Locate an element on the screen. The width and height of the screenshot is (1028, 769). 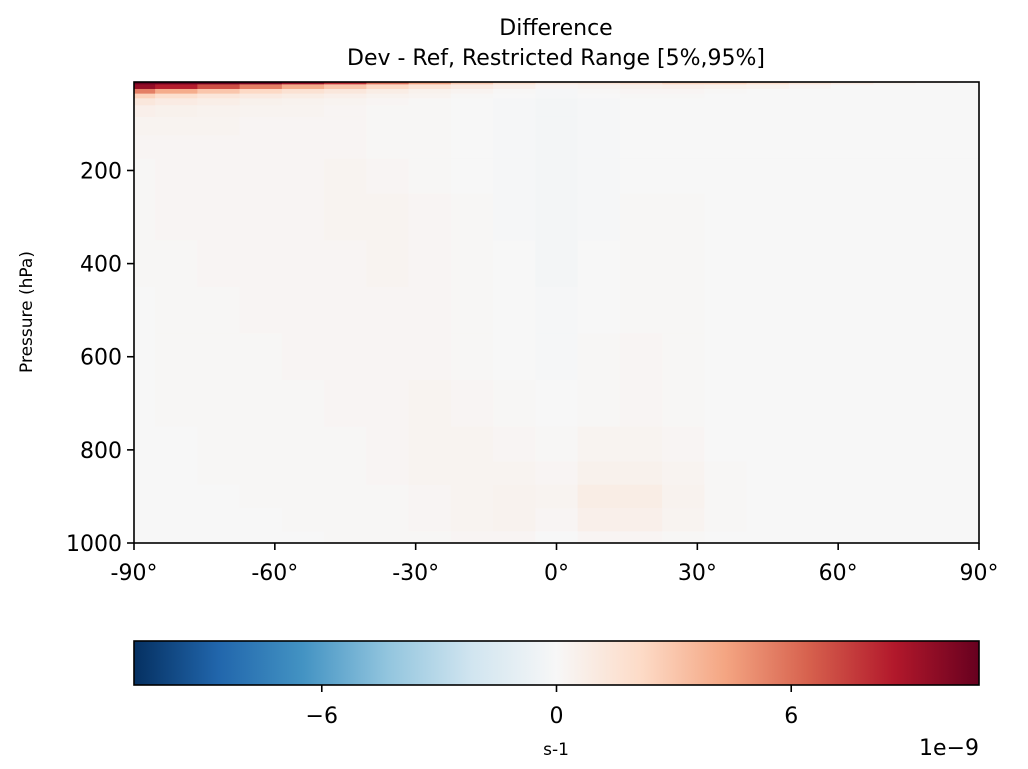
colorbar-label: s-1 is located at coordinates (556, 750).